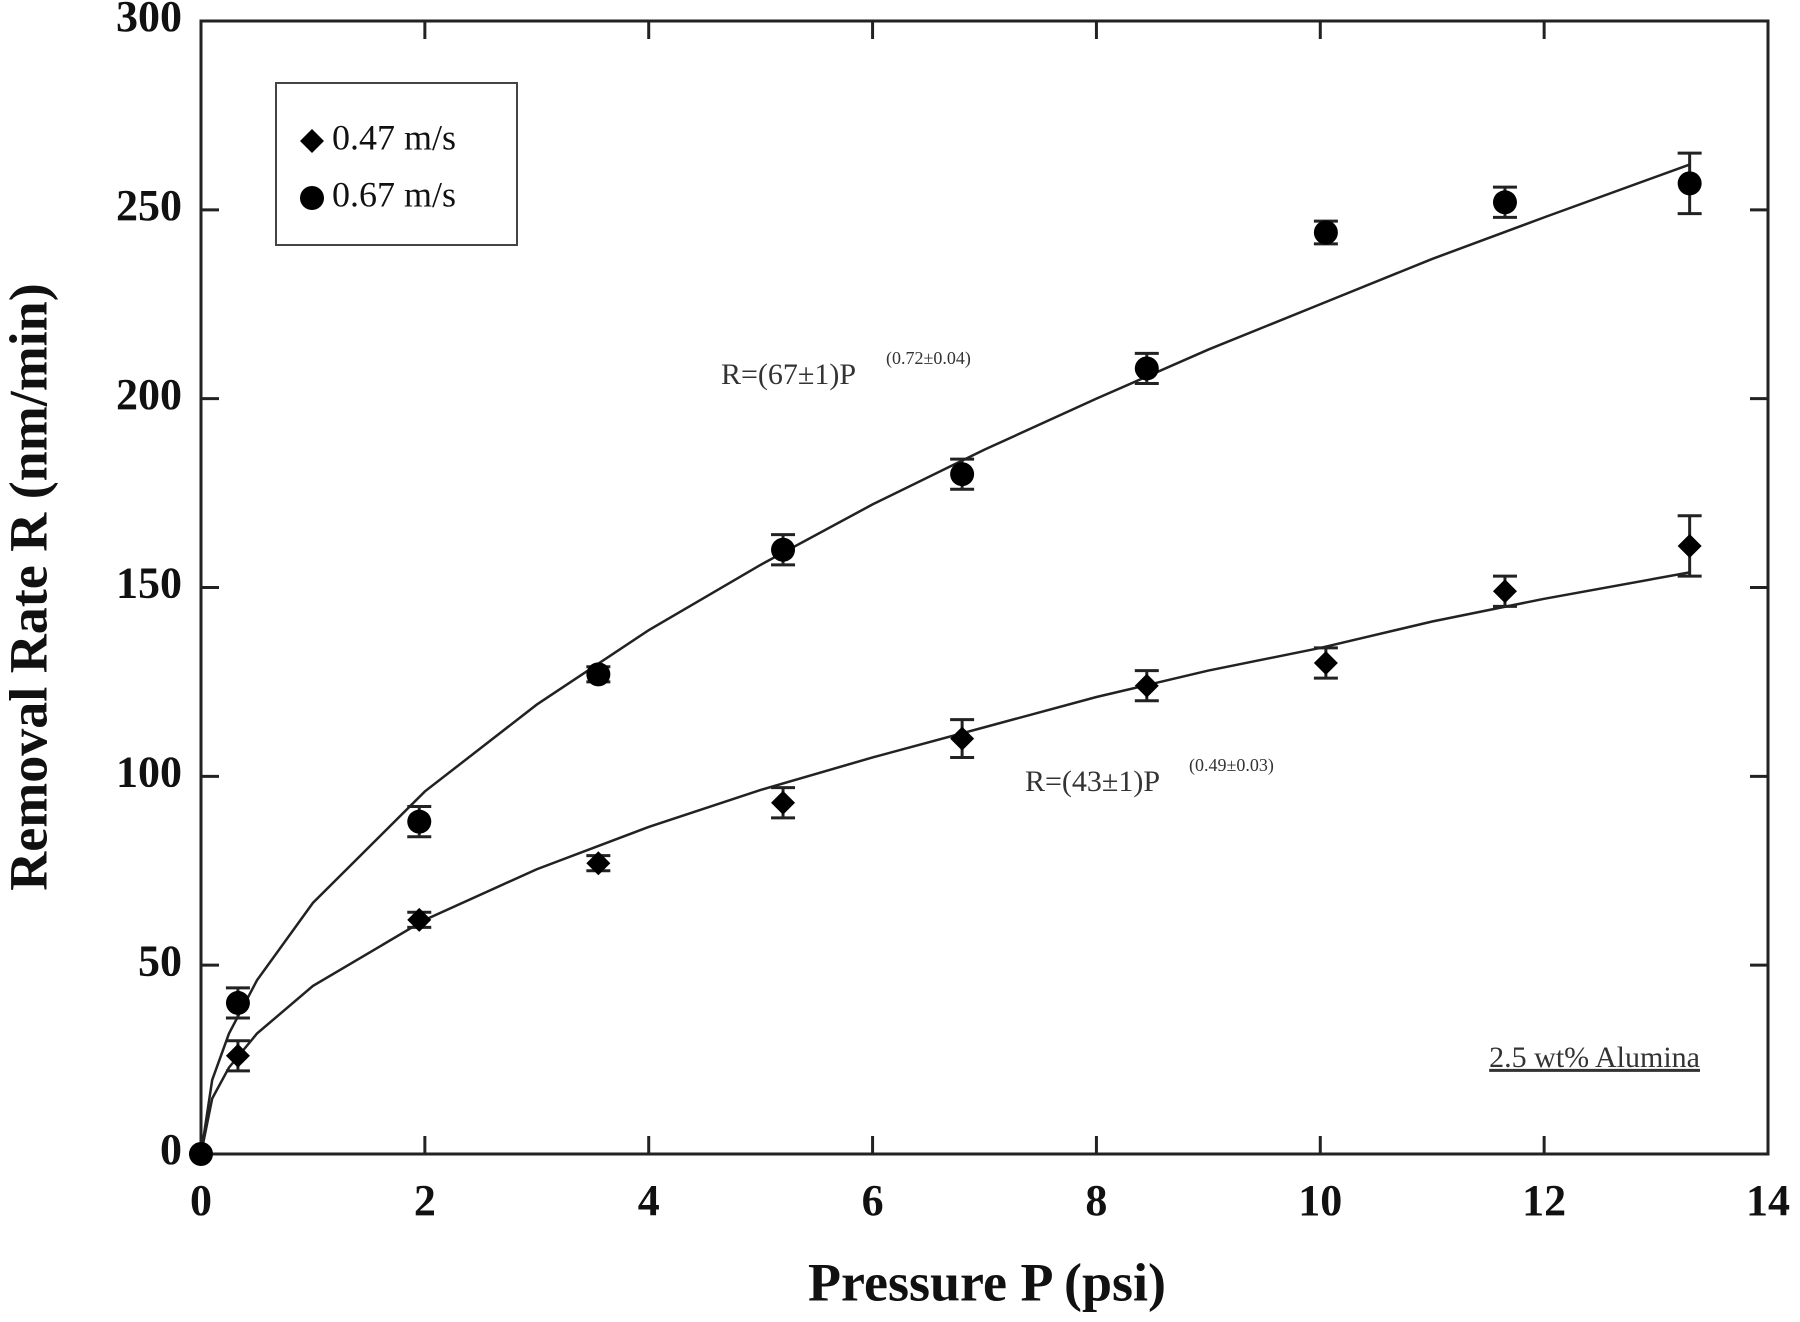 This screenshot has height=1322, width=1800. I want to click on x-axis-label: Pressure P (psi), so click(987, 1282).